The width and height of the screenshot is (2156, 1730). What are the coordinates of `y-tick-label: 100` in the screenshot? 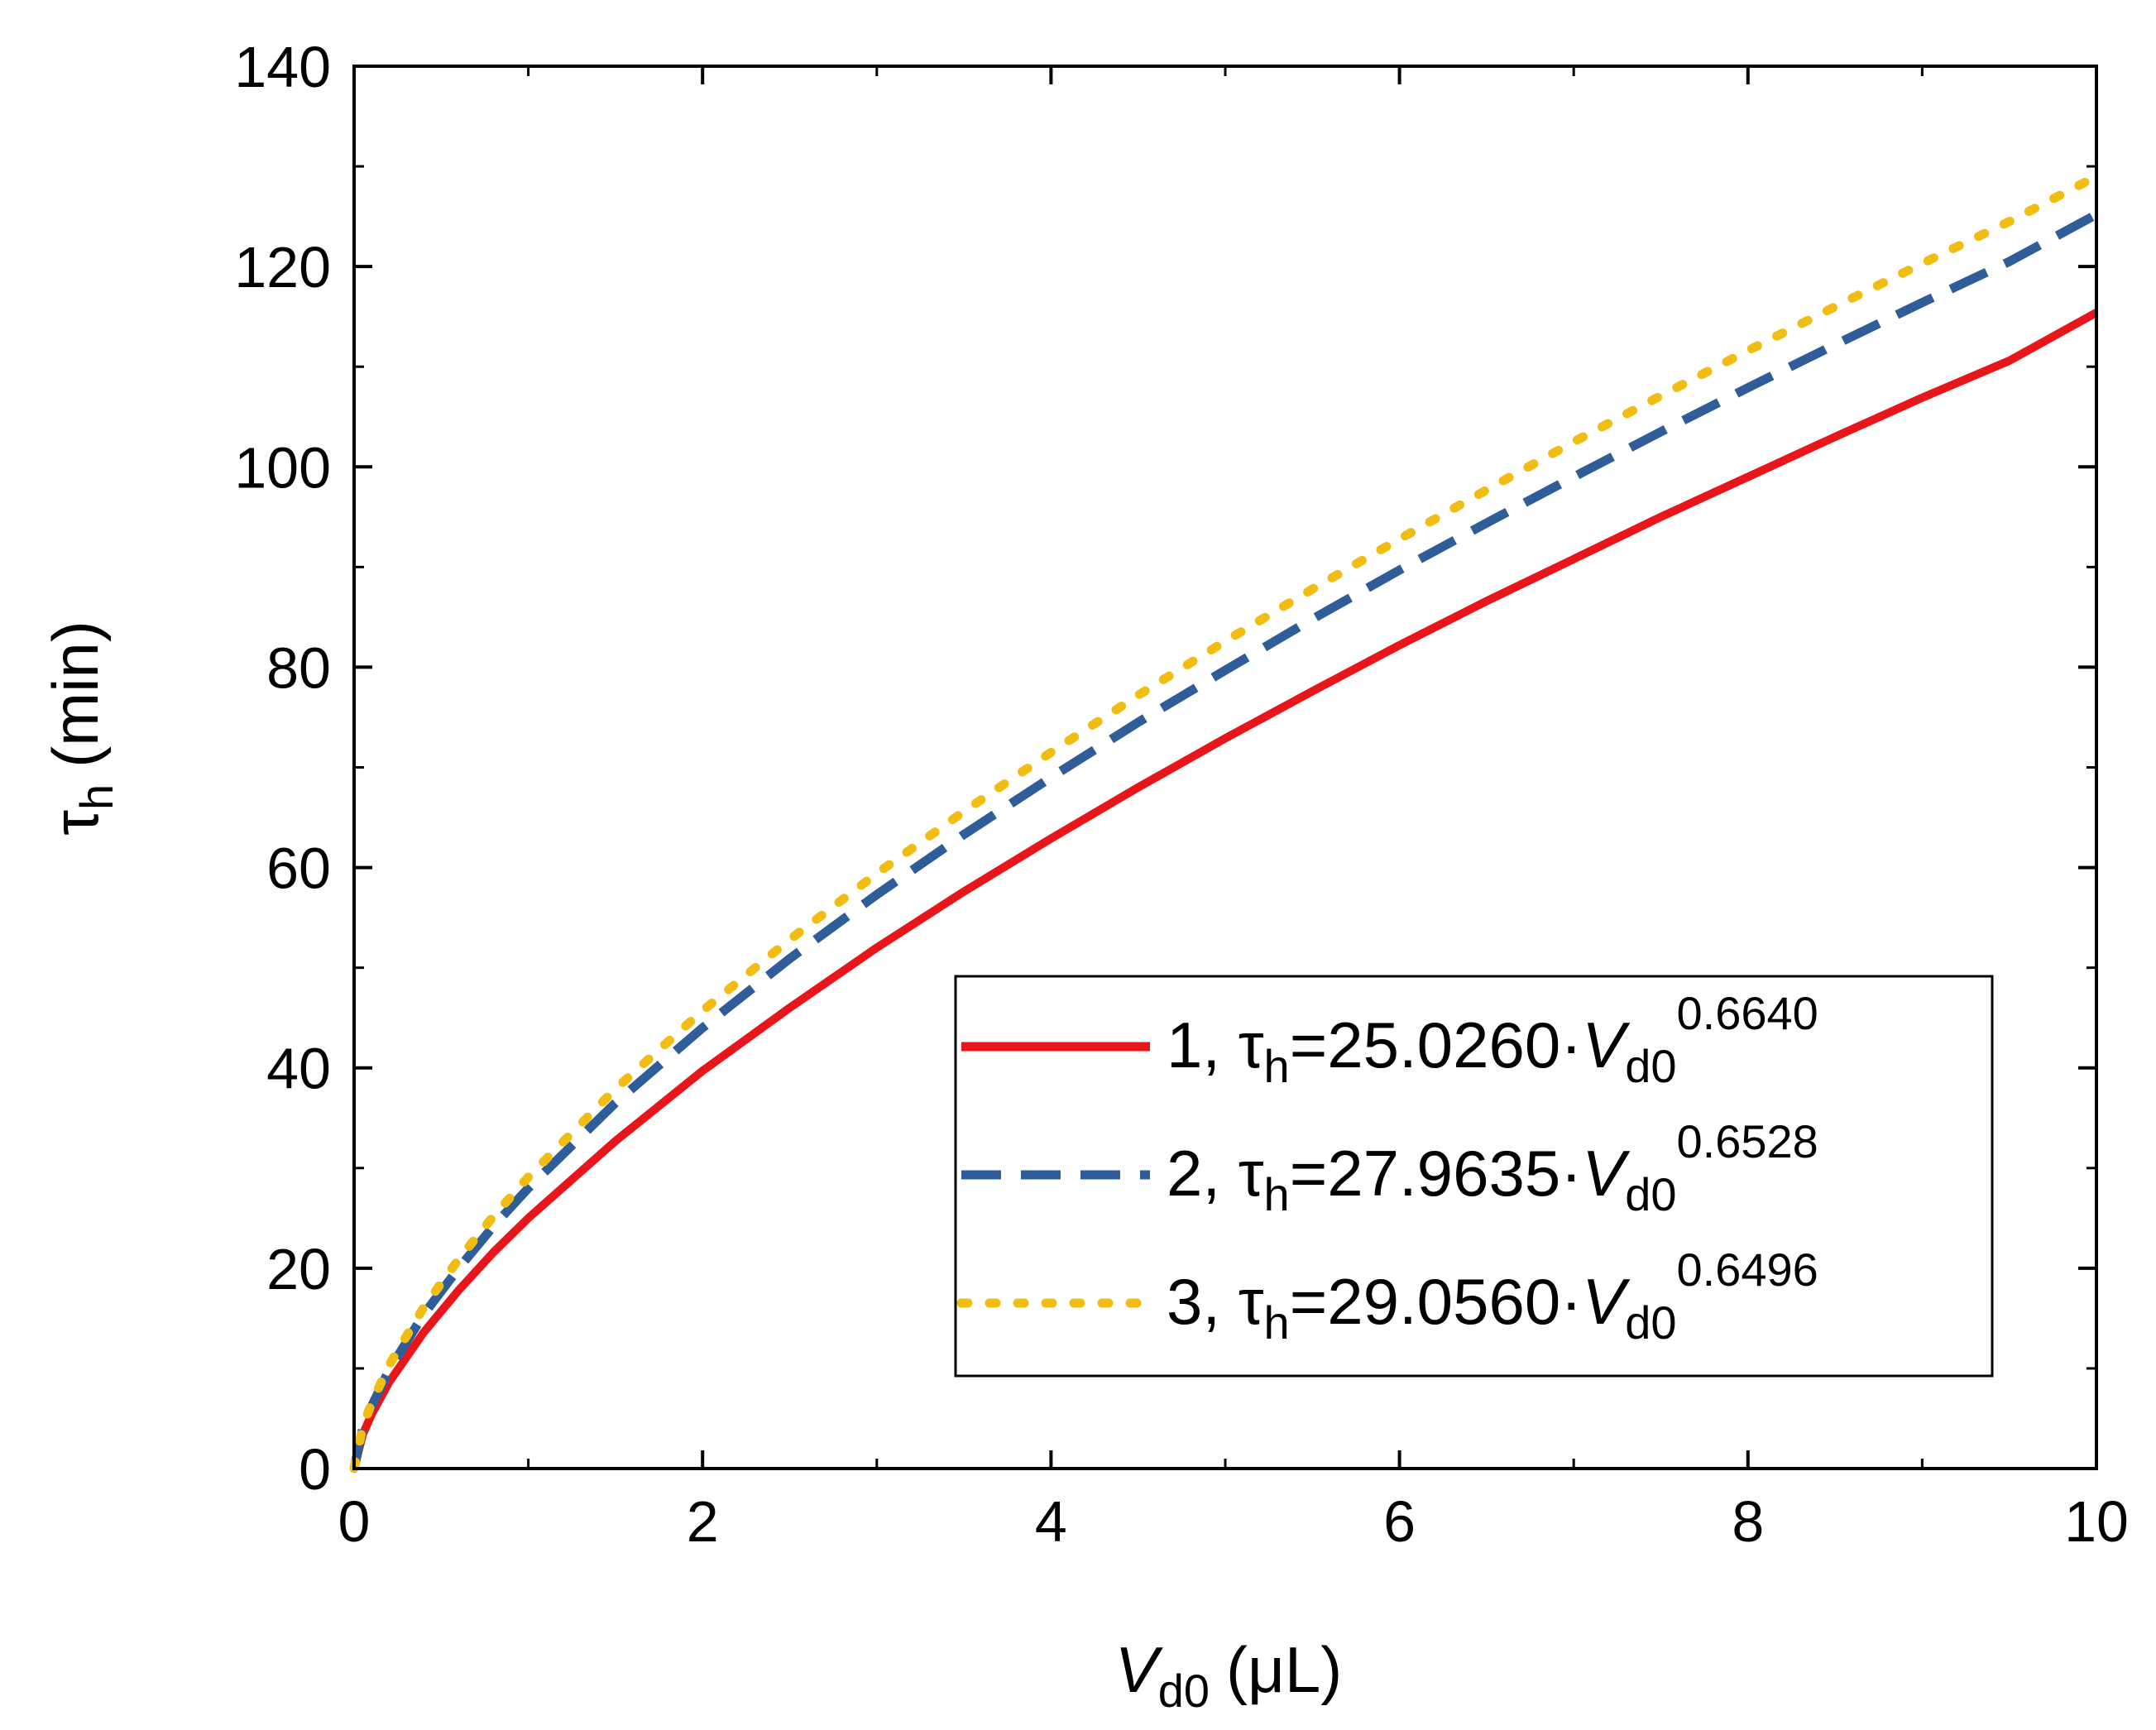 It's located at (282, 467).